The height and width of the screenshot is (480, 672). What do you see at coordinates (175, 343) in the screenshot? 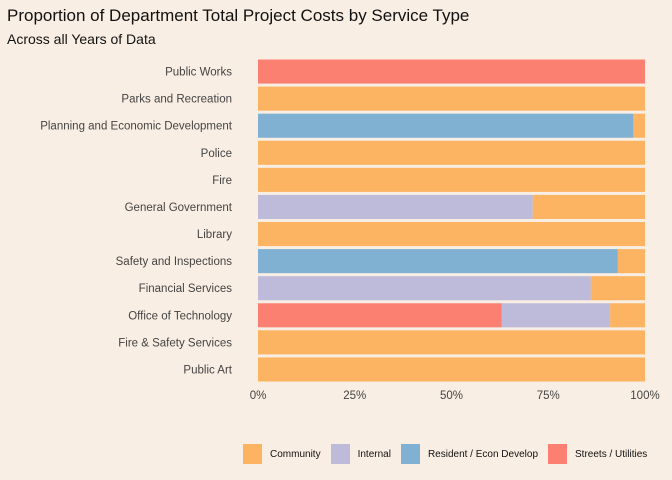
I see `y-tick-label-fire-safety-services: Fire & Safety Services` at bounding box center [175, 343].